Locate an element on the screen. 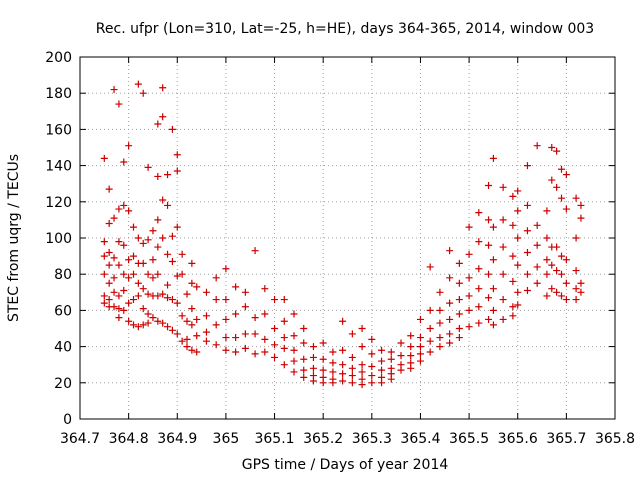  x-tick-label: 365.1 is located at coordinates (274, 439).